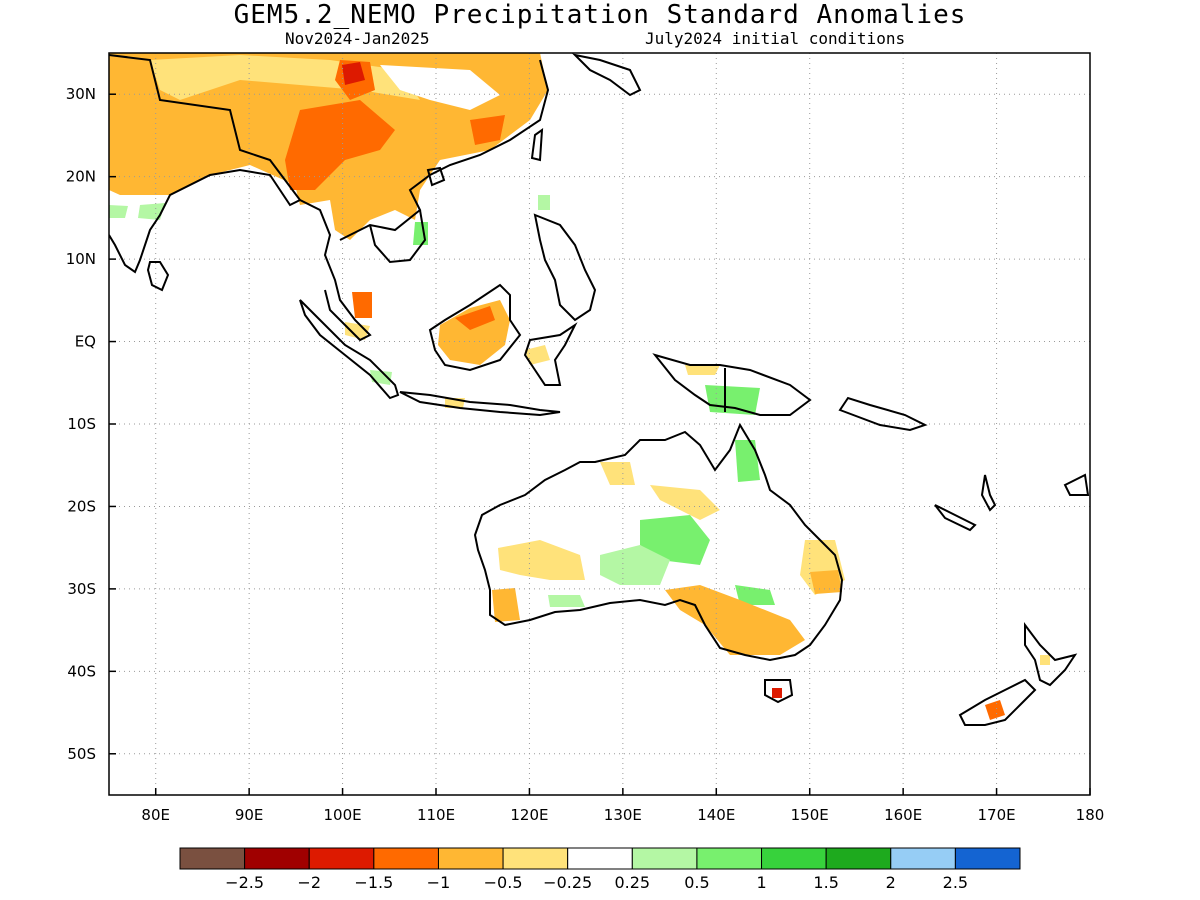 The height and width of the screenshot is (900, 1200). What do you see at coordinates (439, 882) in the screenshot?
I see `colorbar-label: −1` at bounding box center [439, 882].